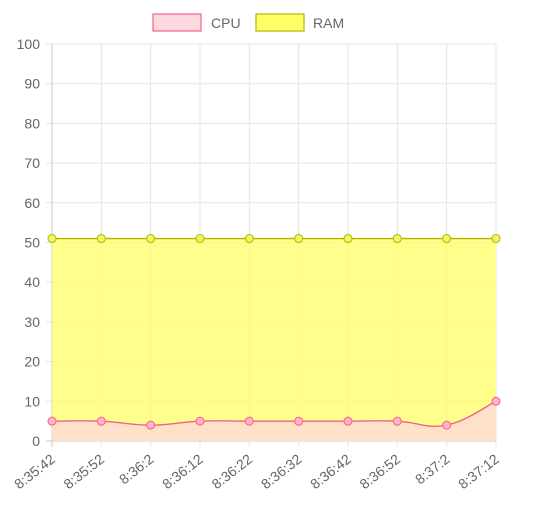 The width and height of the screenshot is (543, 506). What do you see at coordinates (36, 441) in the screenshot?
I see `y-tick-label: 0` at bounding box center [36, 441].